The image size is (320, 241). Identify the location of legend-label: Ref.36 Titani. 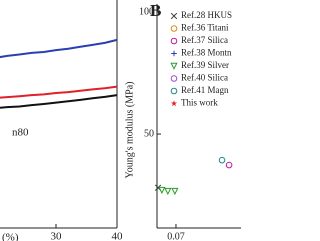
(205, 28).